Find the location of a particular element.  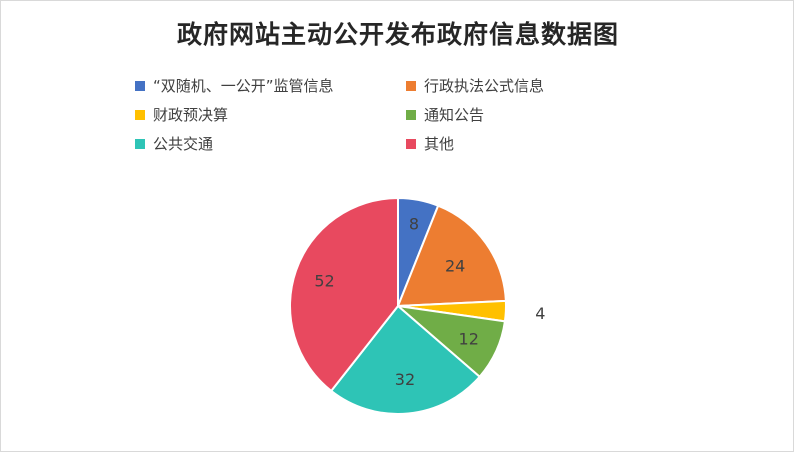

label-notices: 12 is located at coordinates (469, 338).